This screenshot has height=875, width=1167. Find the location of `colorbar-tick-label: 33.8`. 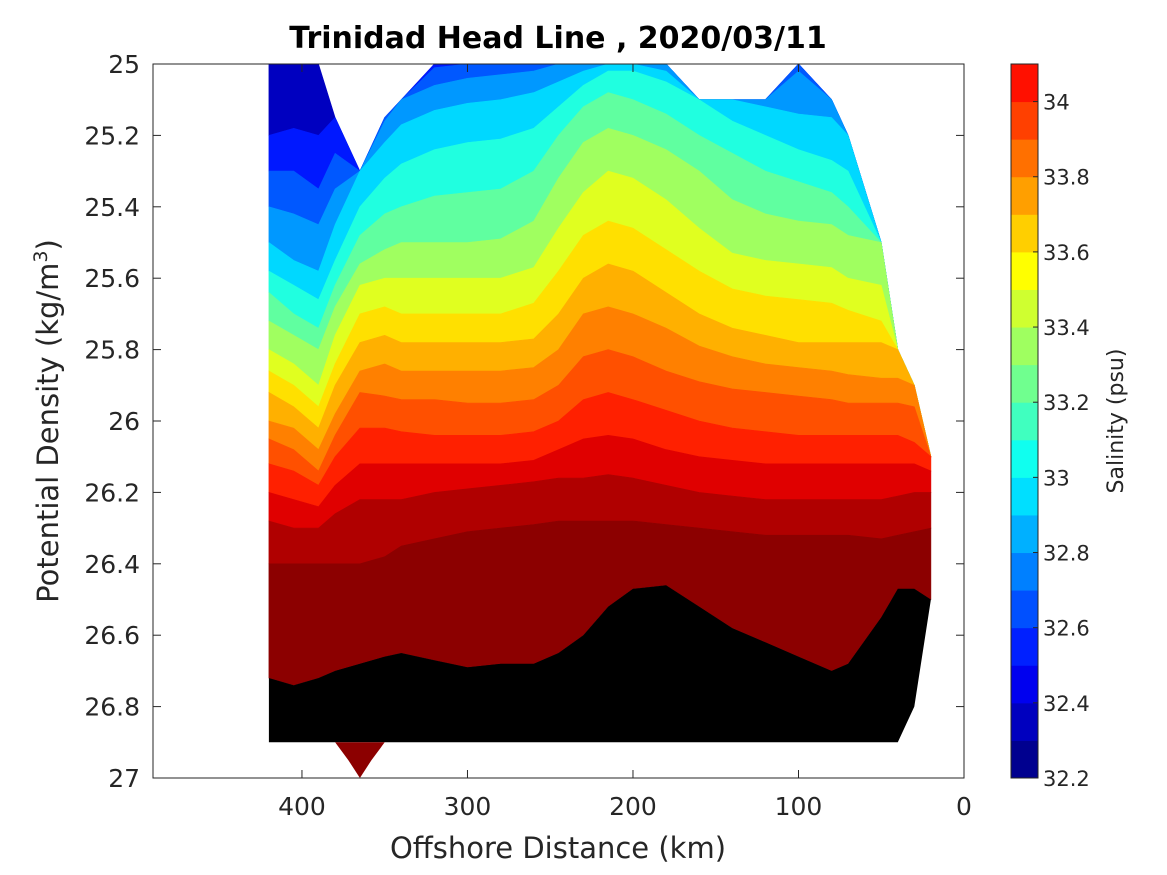

colorbar-tick-label: 33.8 is located at coordinates (1066, 178).